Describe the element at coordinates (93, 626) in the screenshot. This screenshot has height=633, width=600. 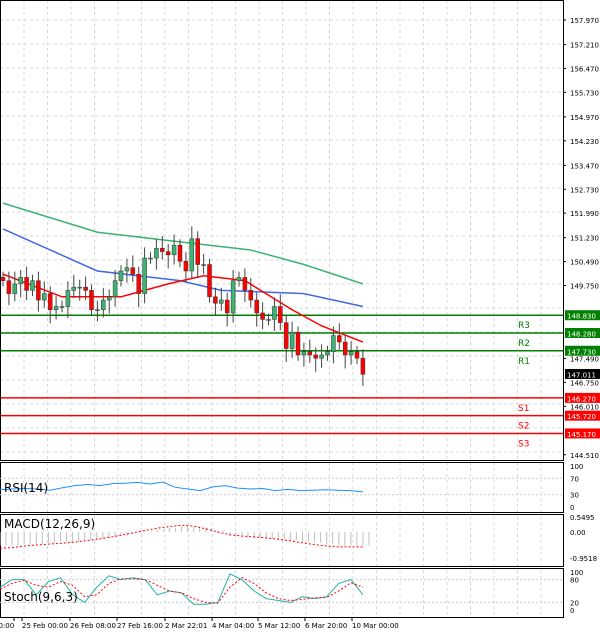
I see `time-axis-label: 26 Feb 08:00` at that location.